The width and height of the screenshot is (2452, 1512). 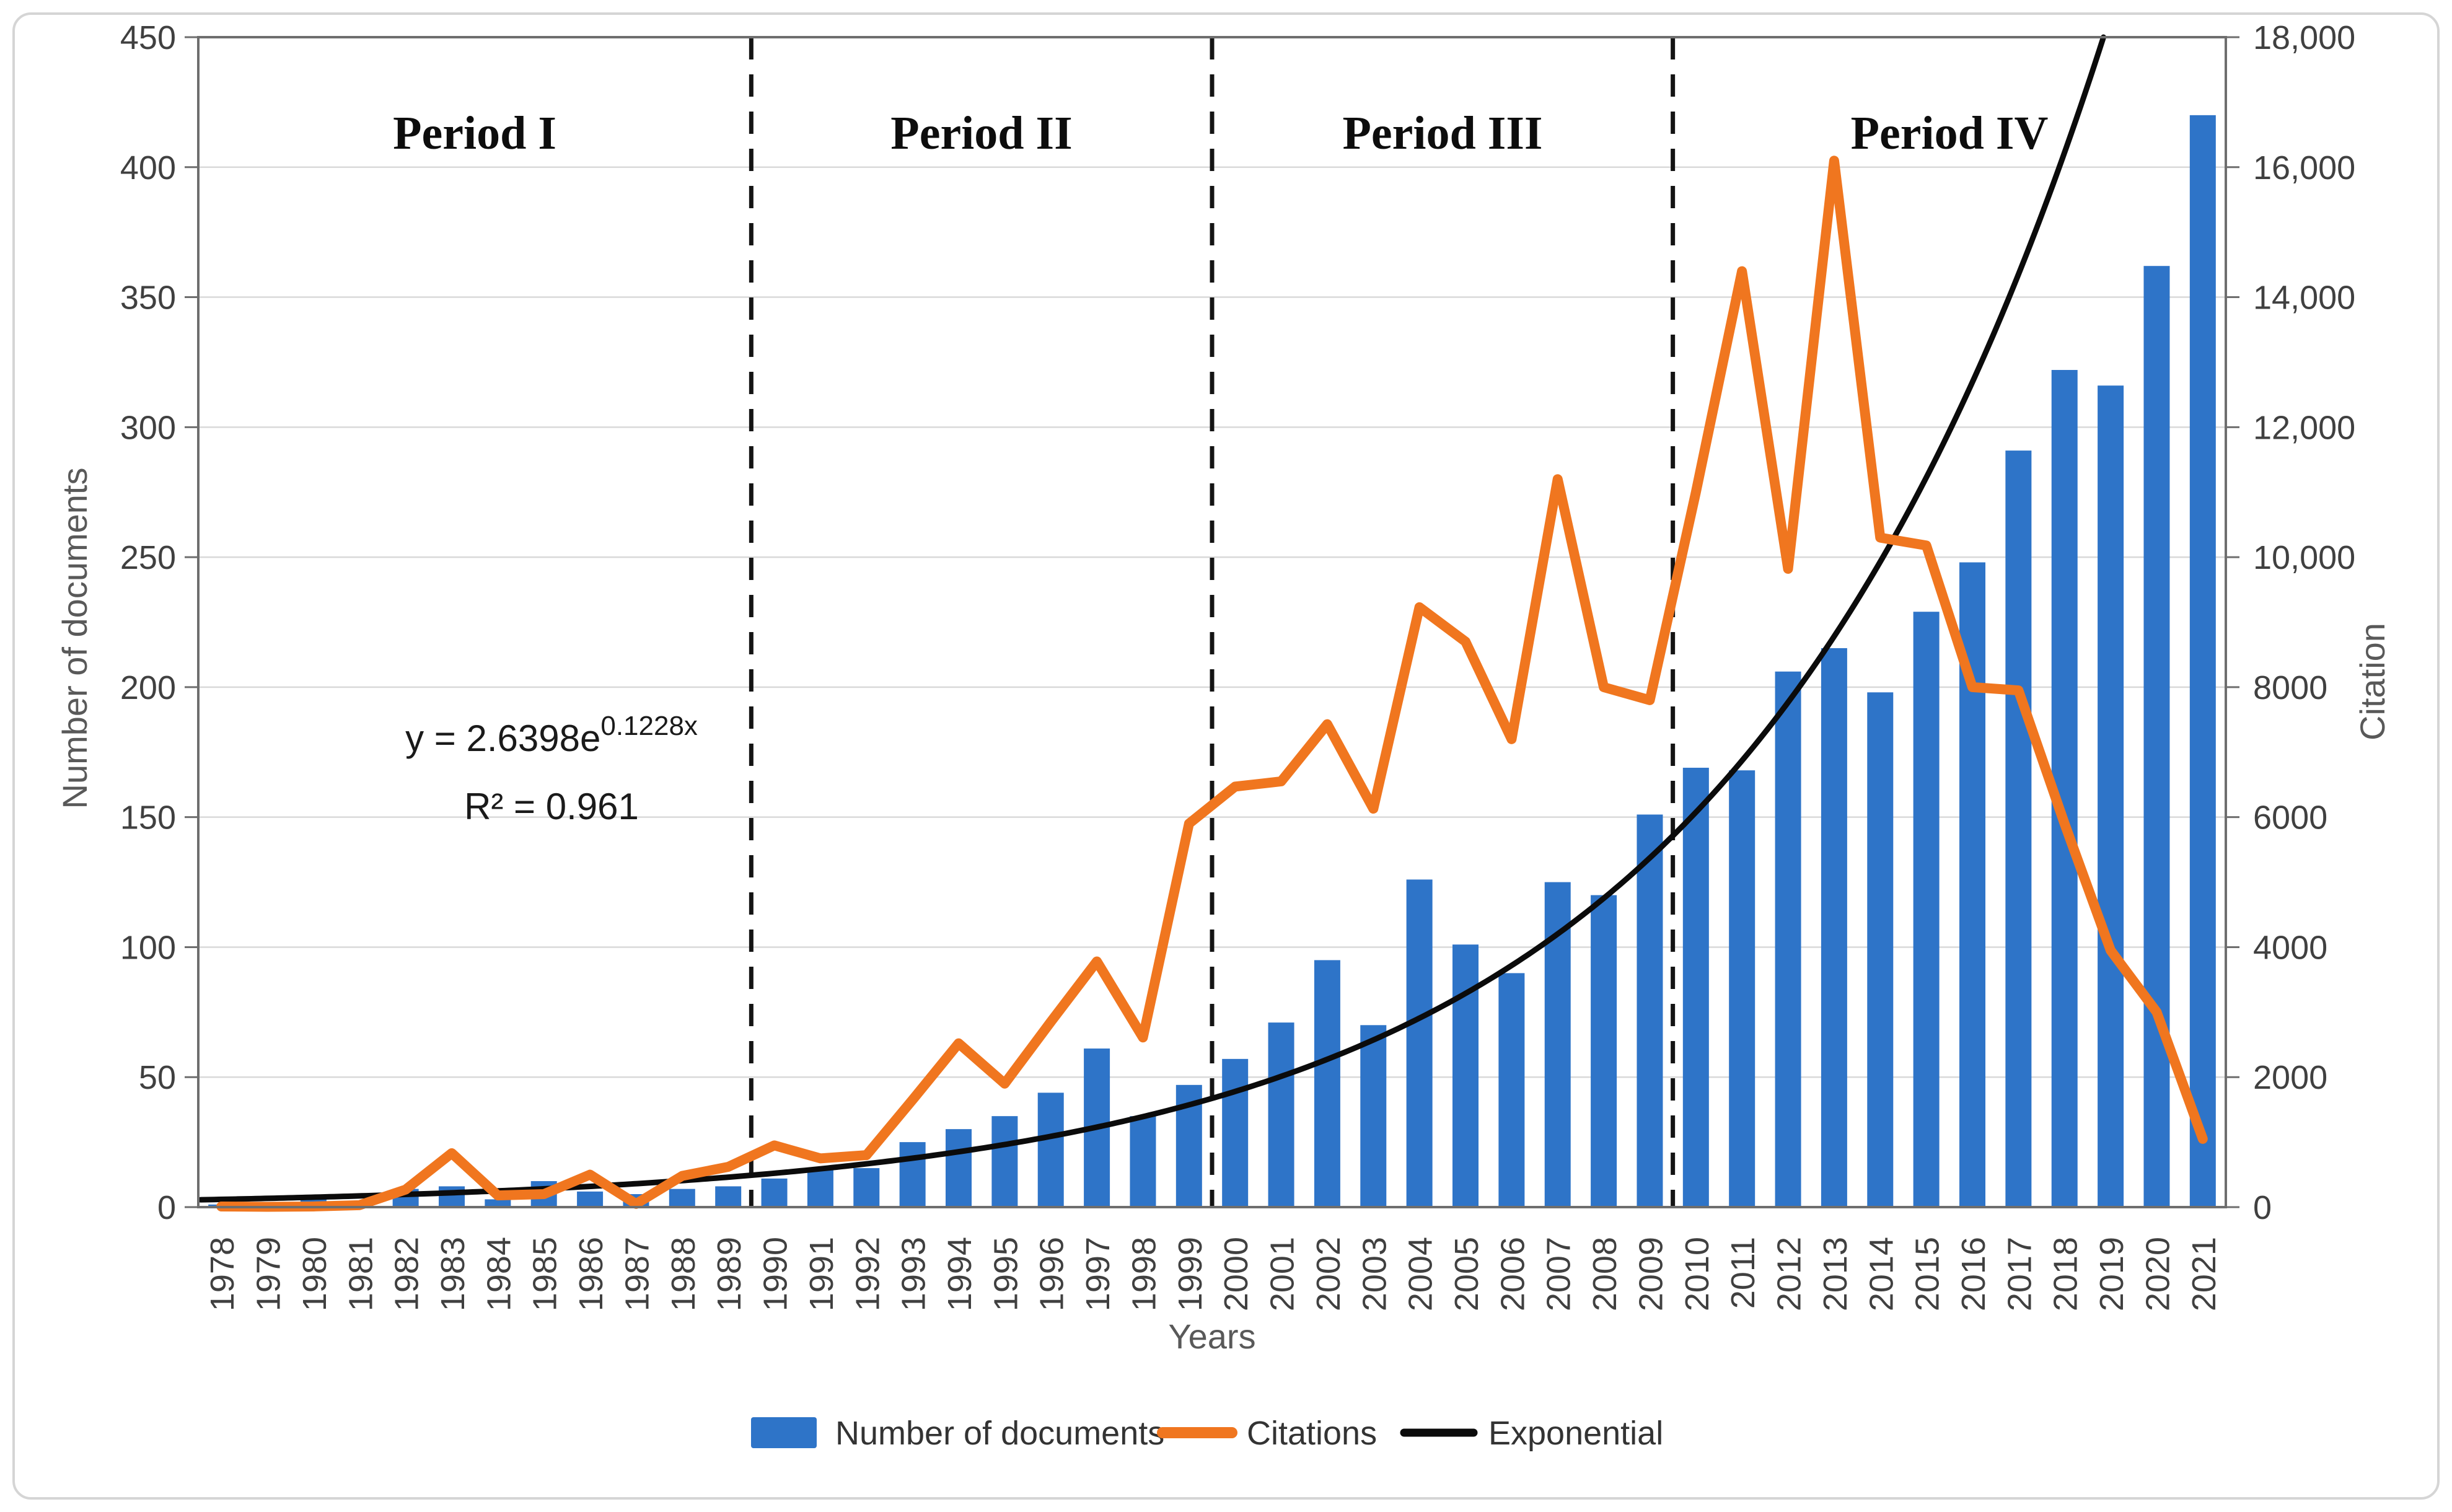 What do you see at coordinates (1927, 1274) in the screenshot?
I see `year-label: 2015` at bounding box center [1927, 1274].